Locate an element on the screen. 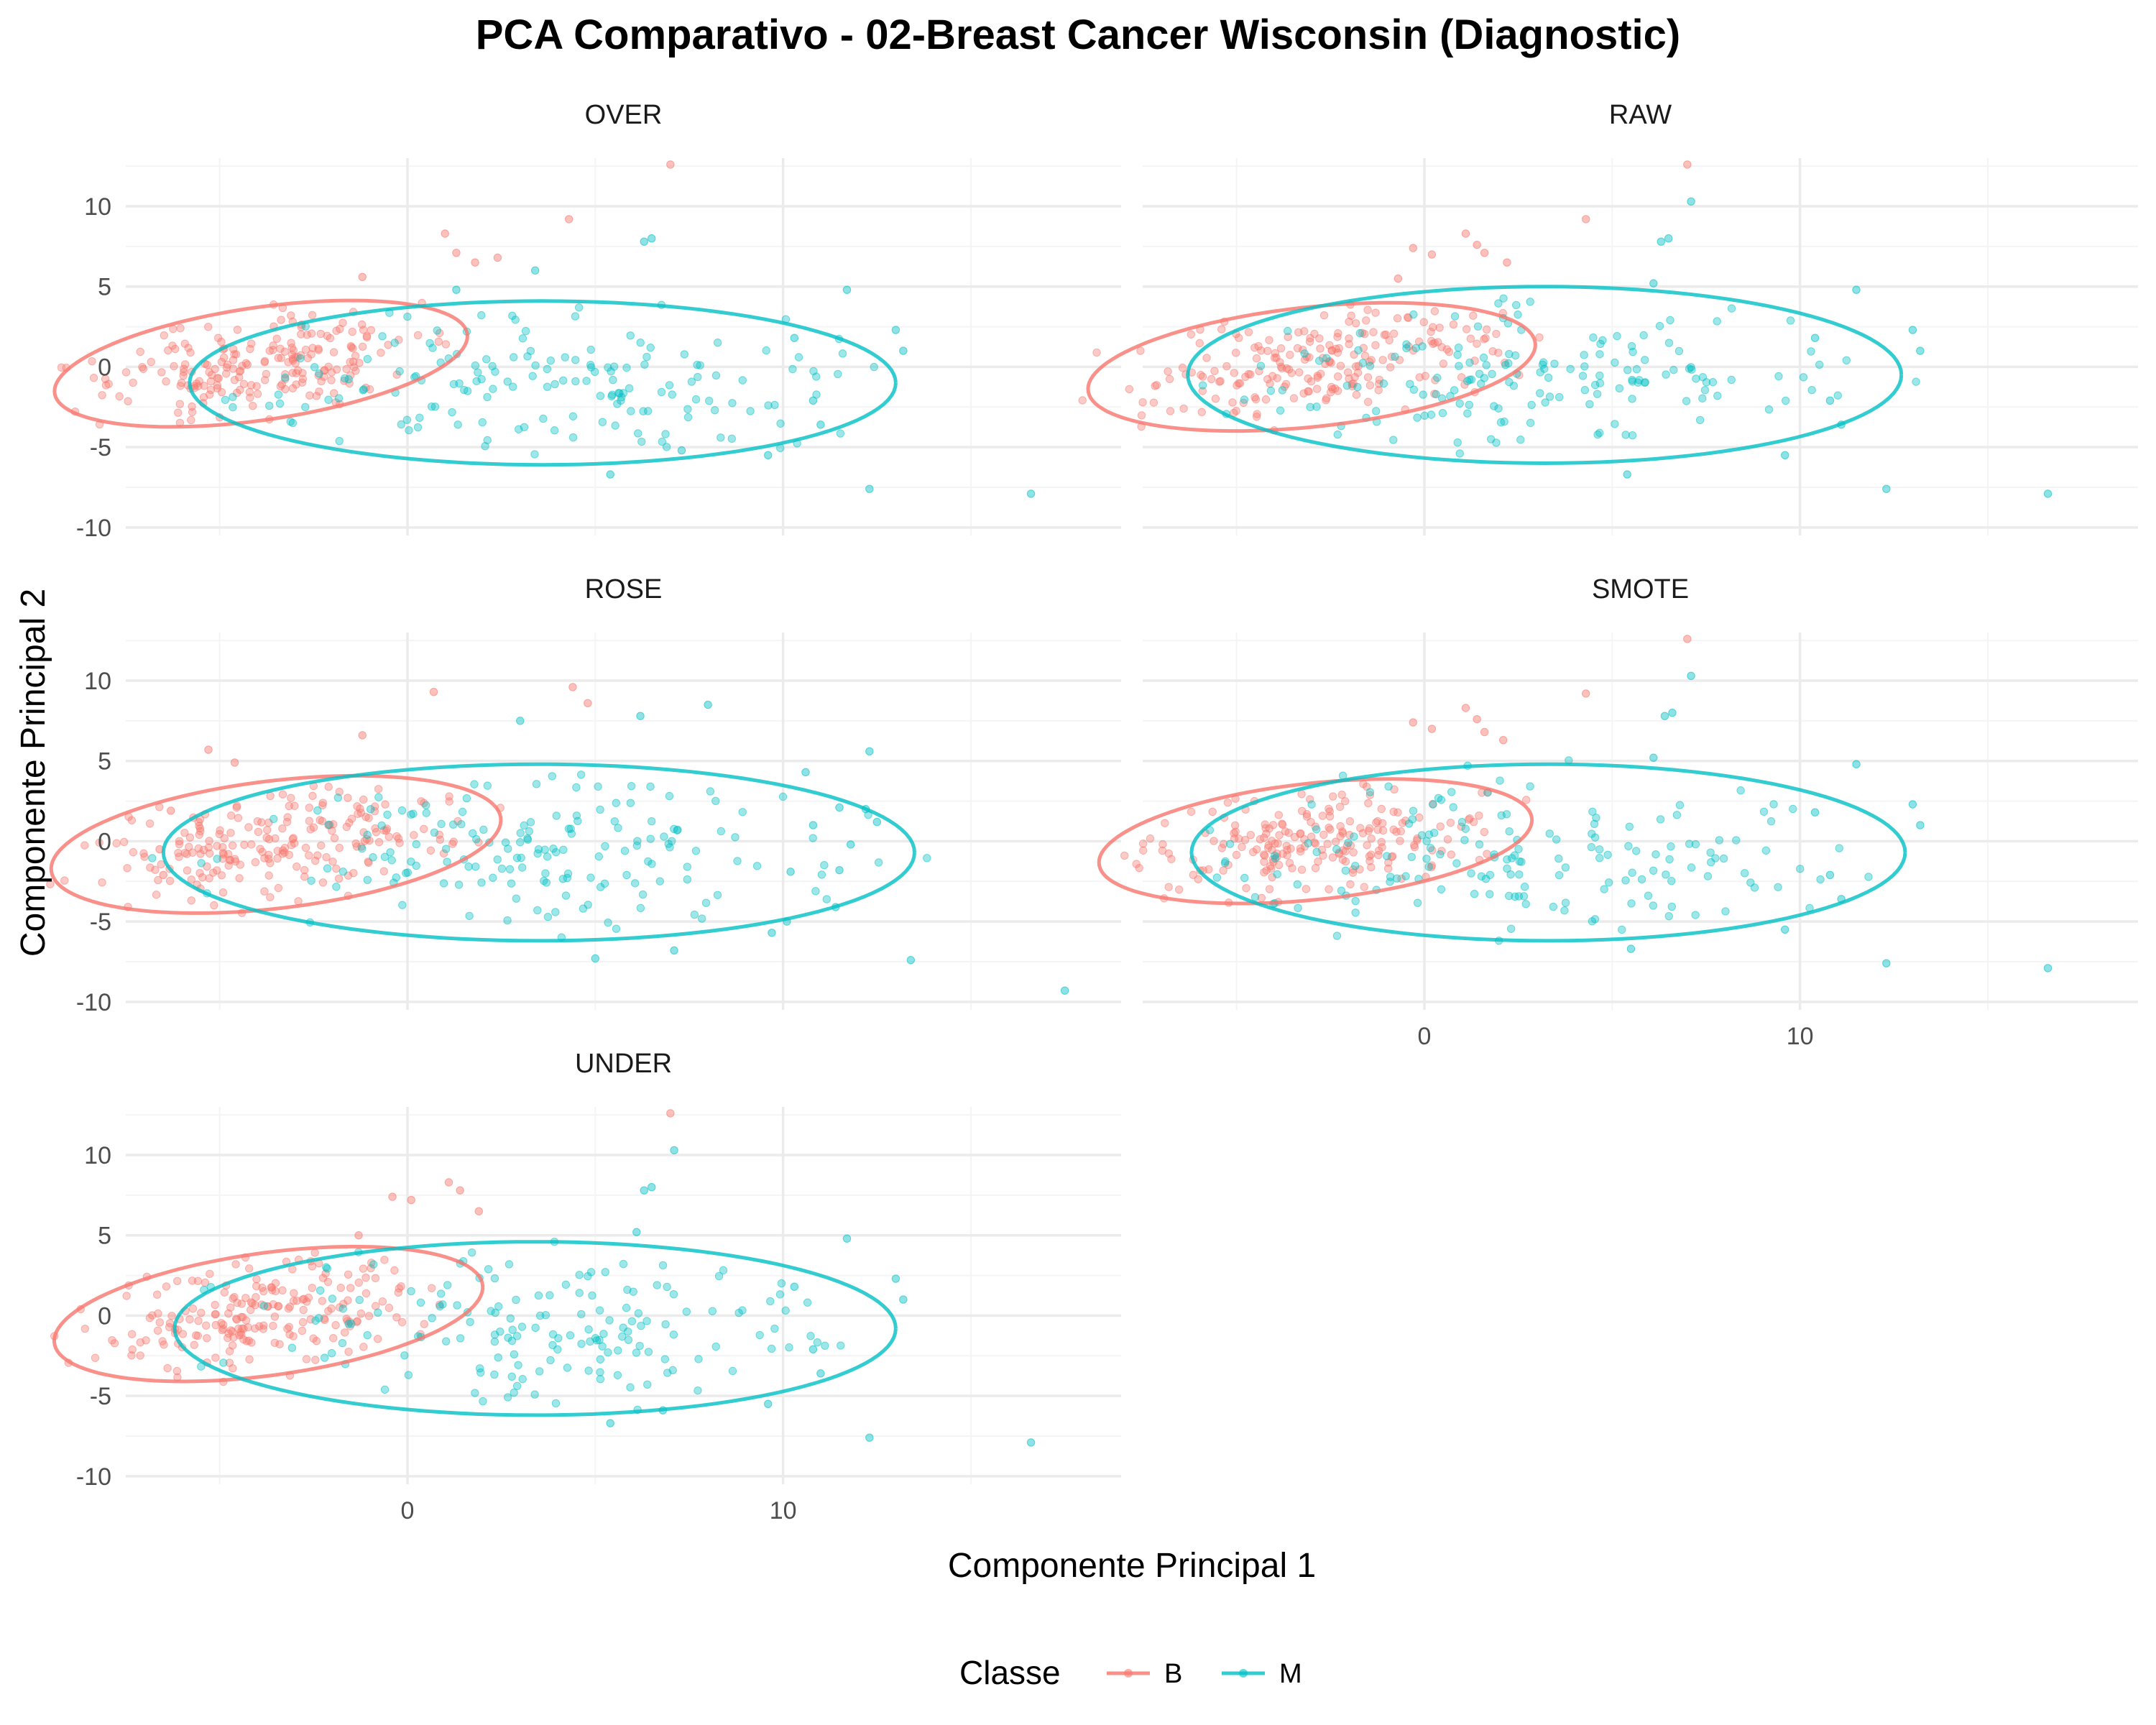 The height and width of the screenshot is (1725, 2156). y-tick-label: -5 is located at coordinates (101, 447).